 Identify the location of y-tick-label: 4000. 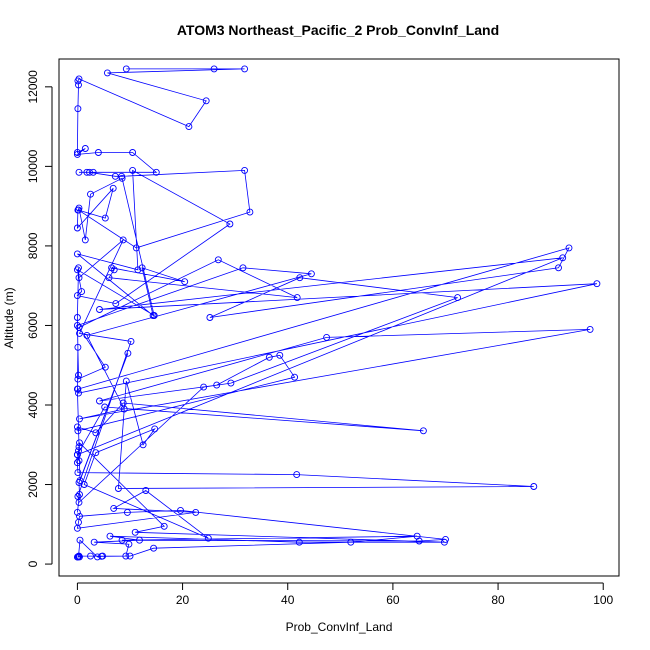
(33, 404).